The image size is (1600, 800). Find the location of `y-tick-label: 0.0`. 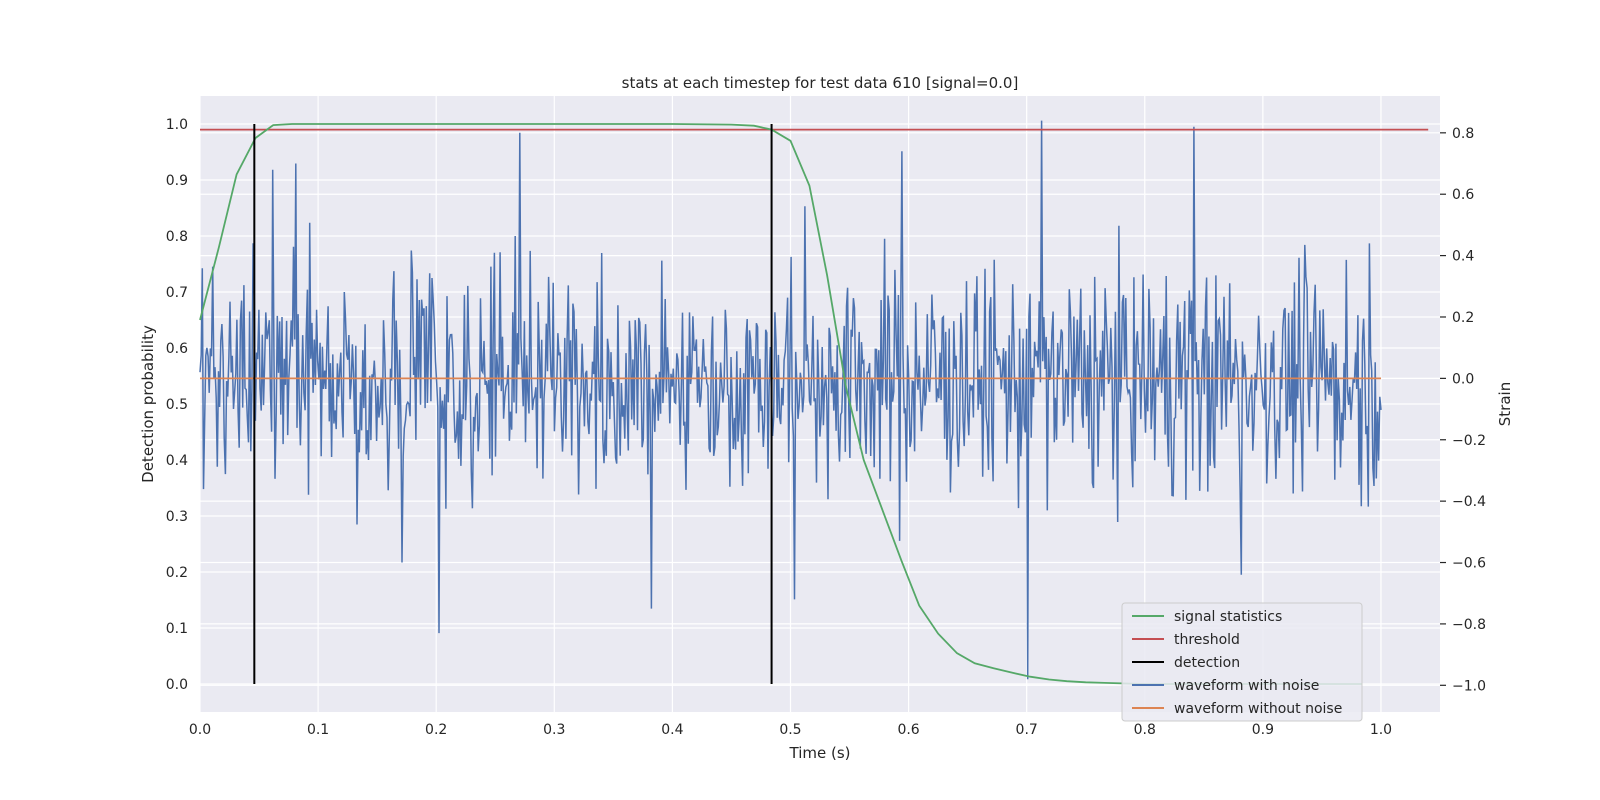

y-tick-label: 0.0 is located at coordinates (177, 685).